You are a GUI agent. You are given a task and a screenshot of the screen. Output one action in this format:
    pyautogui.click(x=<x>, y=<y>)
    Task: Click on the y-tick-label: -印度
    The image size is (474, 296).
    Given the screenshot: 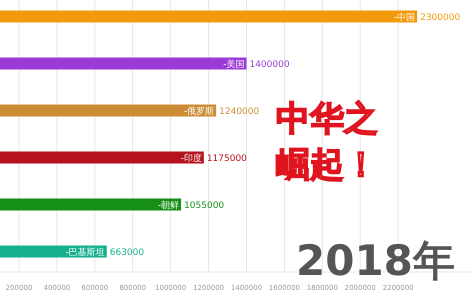 What is the action you would take?
    pyautogui.click(x=191, y=158)
    